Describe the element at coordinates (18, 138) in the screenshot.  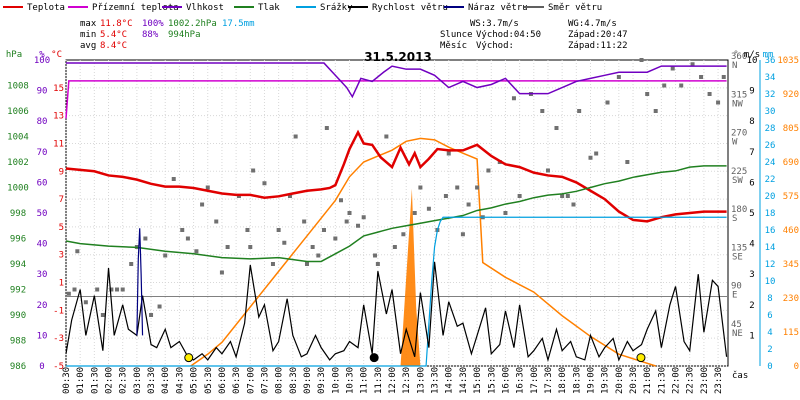
I see `pressure-tick-9: 1004` at that location.